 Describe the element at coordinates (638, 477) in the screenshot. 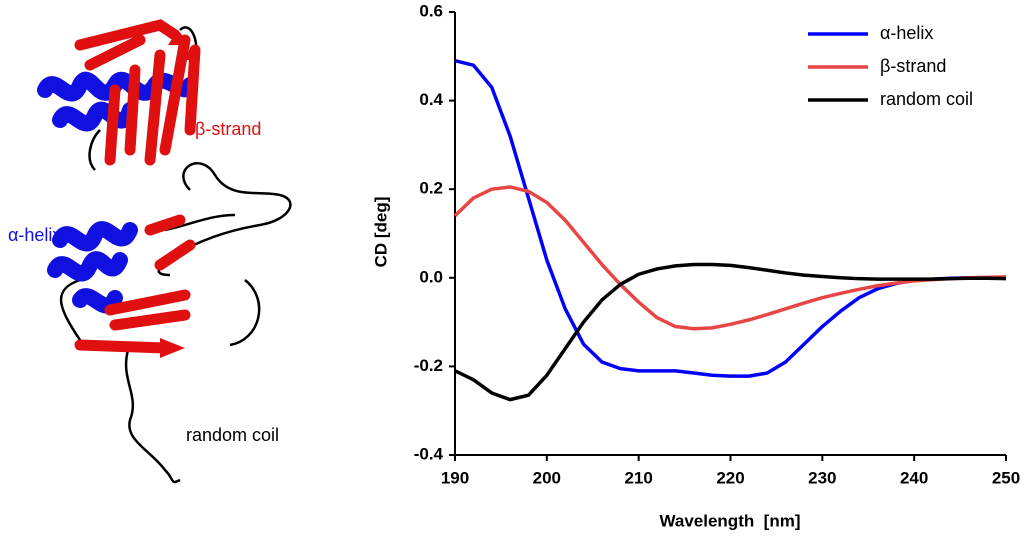

I see `x-tick-label: 210` at that location.